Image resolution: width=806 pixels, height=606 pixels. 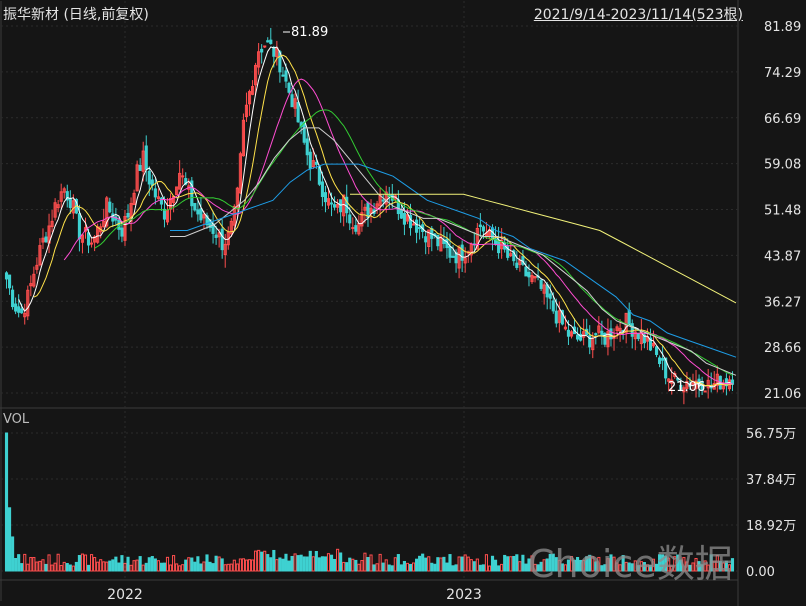 What do you see at coordinates (638, 15) in the screenshot?
I see `date-range-link: 2021/9/14-2023/11/14(523根)` at bounding box center [638, 15].